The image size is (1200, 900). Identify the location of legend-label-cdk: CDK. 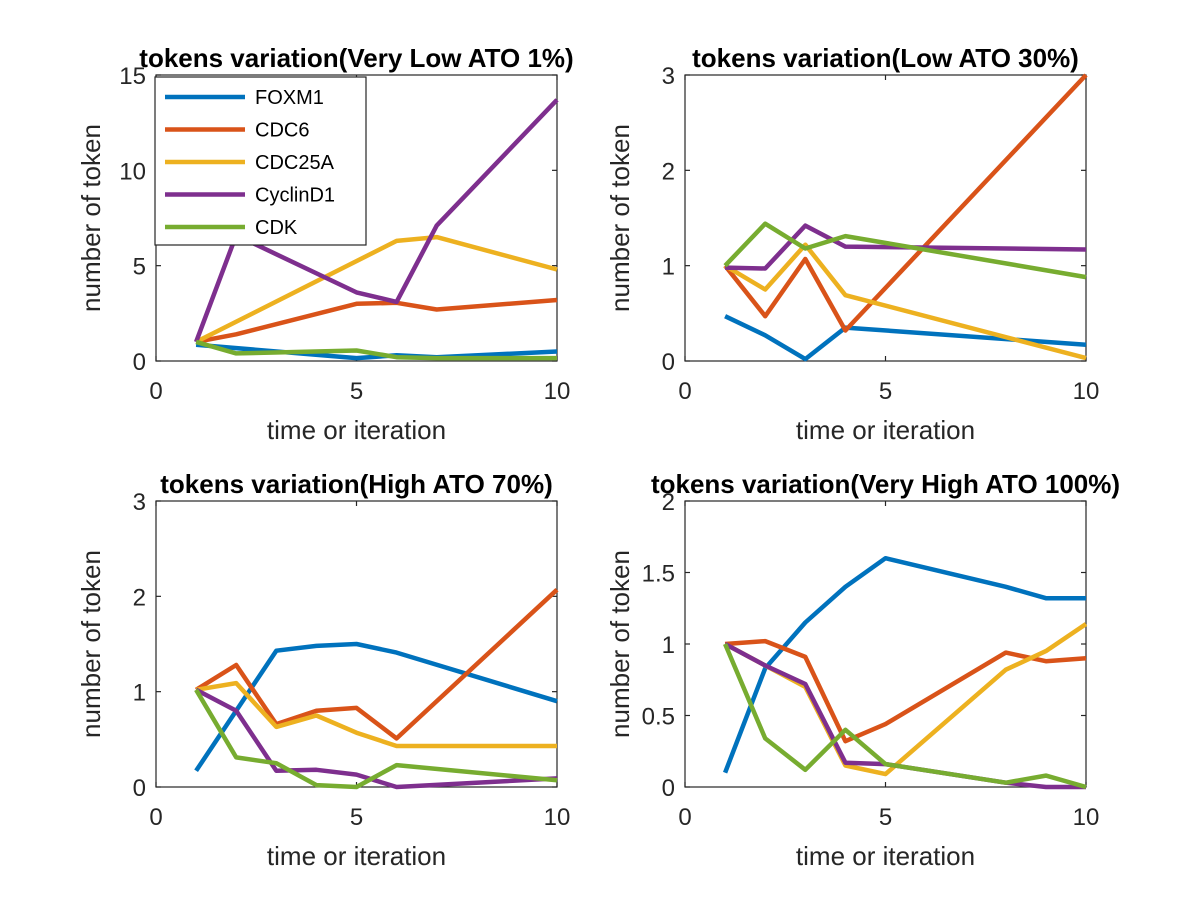
(276, 228).